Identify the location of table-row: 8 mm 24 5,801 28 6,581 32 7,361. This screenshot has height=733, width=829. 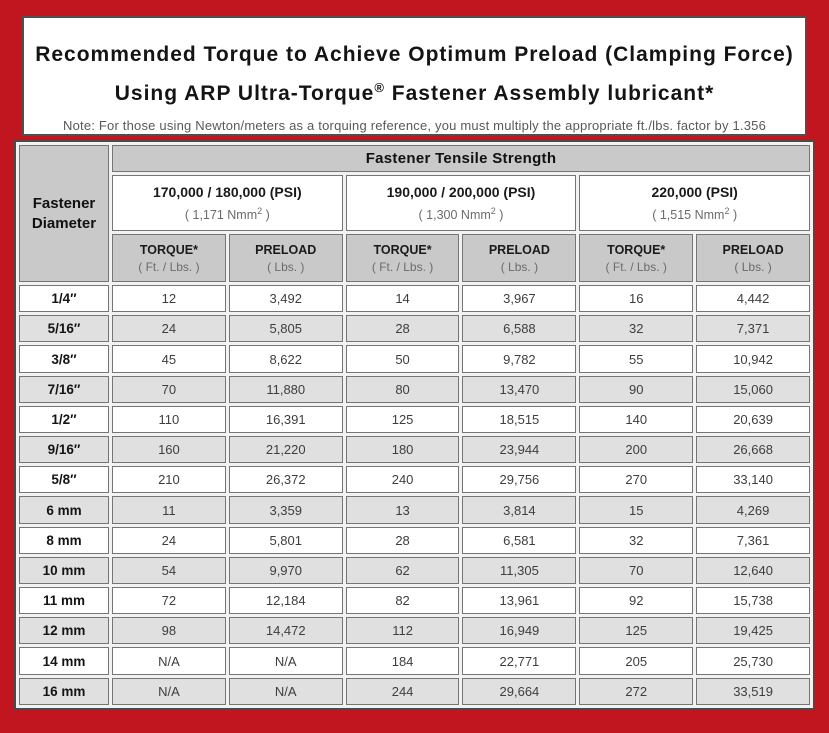
(414, 540).